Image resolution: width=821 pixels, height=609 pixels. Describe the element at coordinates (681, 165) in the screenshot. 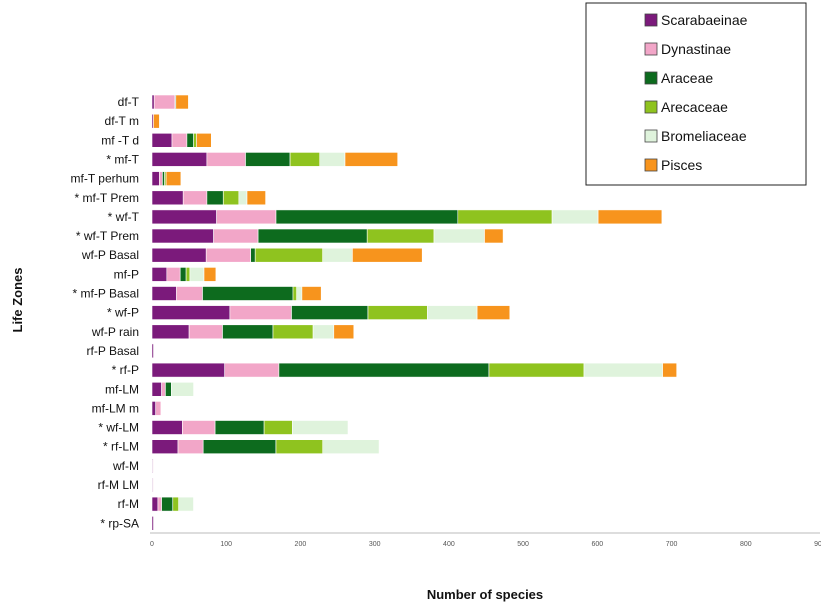

I see `legend-label: Pisces` at that location.